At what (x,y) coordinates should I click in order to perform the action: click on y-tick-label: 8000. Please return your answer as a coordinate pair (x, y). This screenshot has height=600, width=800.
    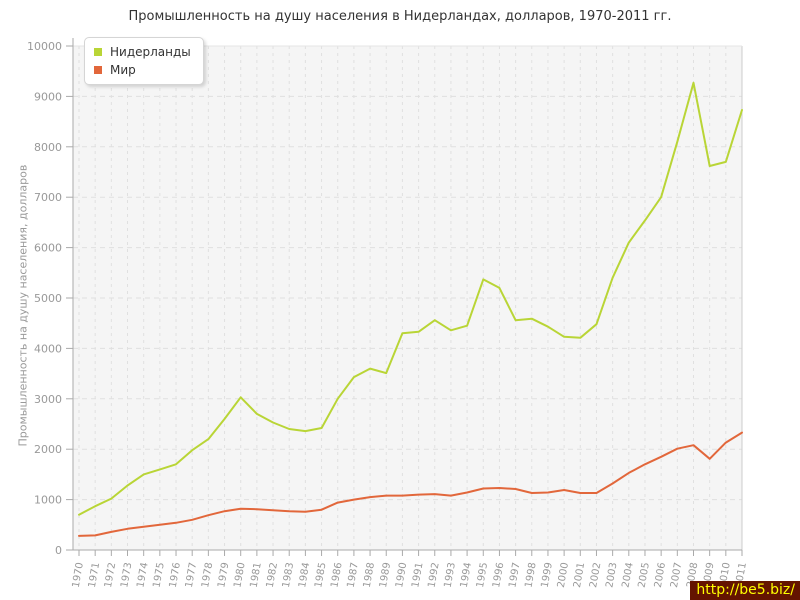
    Looking at the image, I should click on (48, 147).